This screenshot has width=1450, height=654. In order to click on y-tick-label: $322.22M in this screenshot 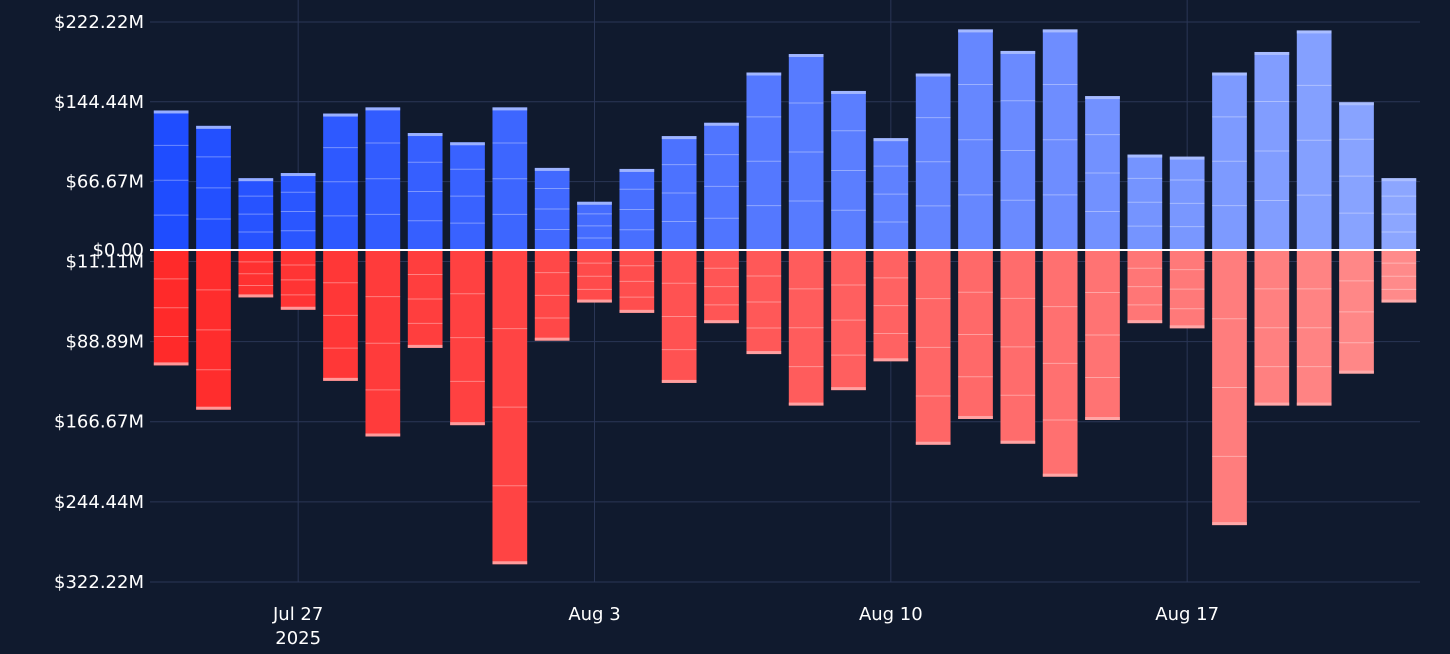, I will do `click(99, 582)`.